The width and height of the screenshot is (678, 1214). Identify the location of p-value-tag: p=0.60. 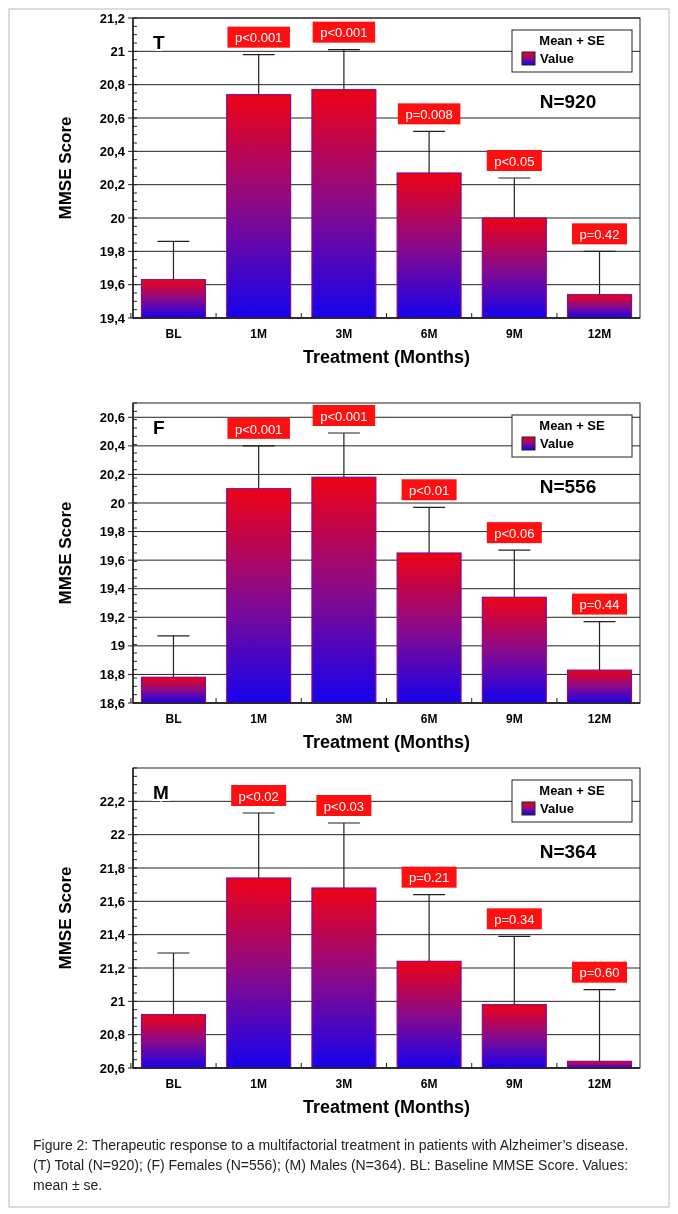
(600, 972).